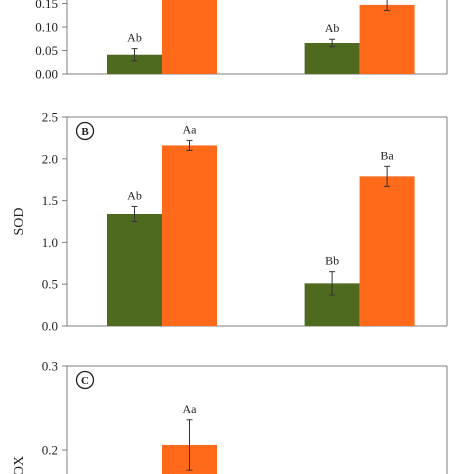 This screenshot has height=474, width=474. What do you see at coordinates (46, 27) in the screenshot?
I see `y-tick-label: 0.10` at bounding box center [46, 27].